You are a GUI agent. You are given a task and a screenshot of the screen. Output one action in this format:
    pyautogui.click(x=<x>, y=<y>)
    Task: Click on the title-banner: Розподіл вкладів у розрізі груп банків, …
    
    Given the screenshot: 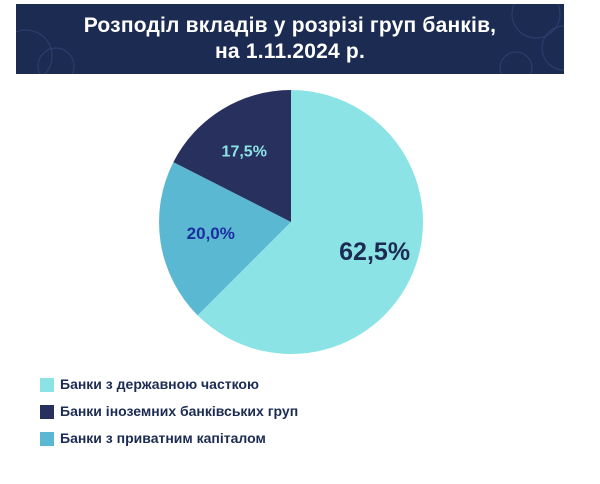 What is the action you would take?
    pyautogui.click(x=290, y=39)
    